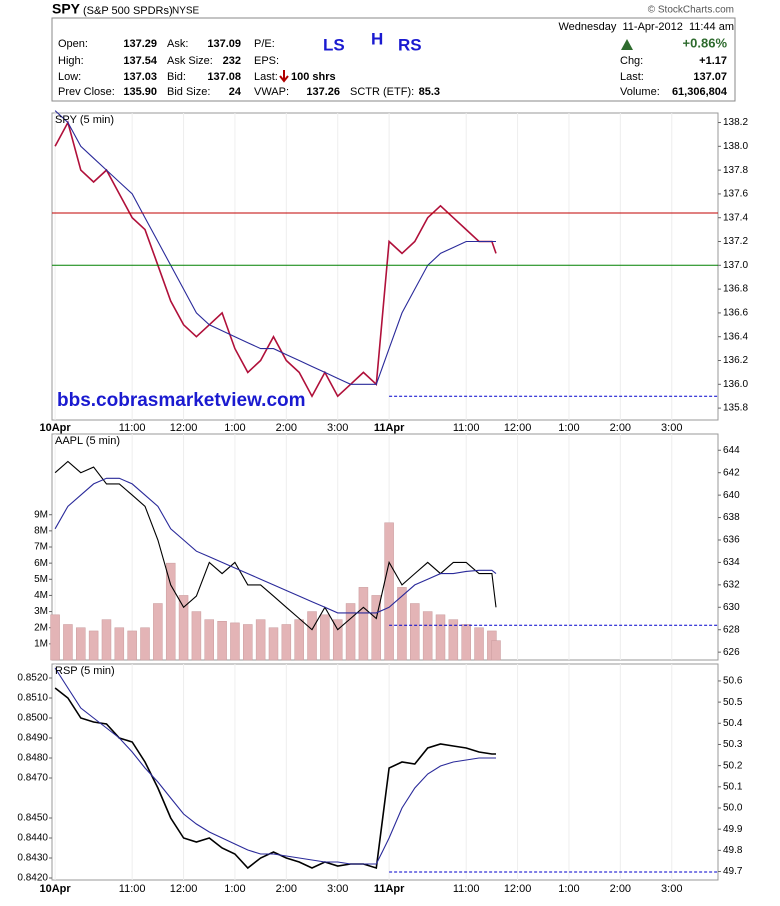  What do you see at coordinates (735, 170) in the screenshot?
I see `y-tick-label: 137.8` at bounding box center [735, 170].